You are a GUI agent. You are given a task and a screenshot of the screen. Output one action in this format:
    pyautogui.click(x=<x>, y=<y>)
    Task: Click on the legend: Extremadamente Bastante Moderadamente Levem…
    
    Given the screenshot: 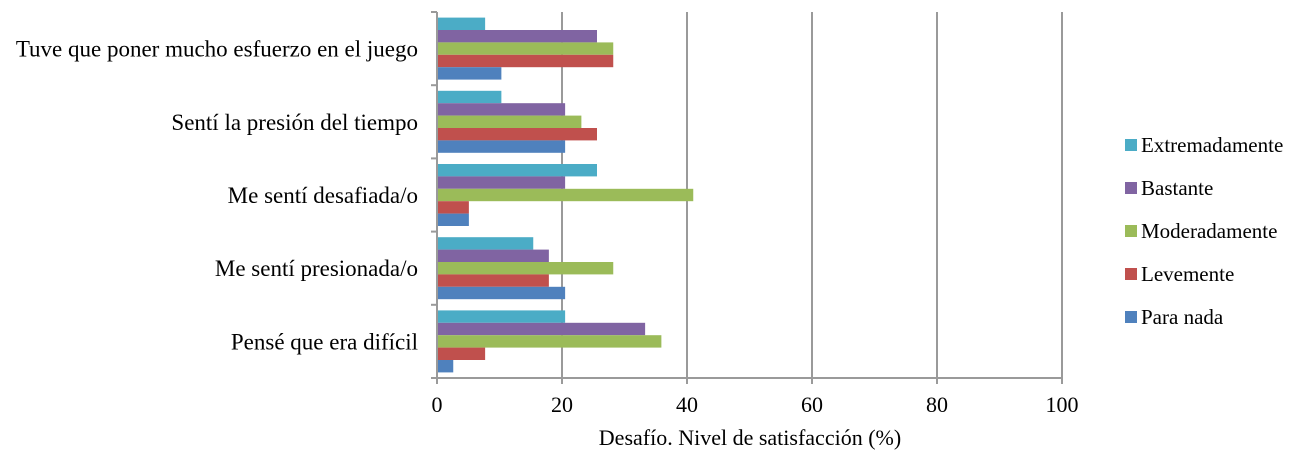 What is the action you would take?
    pyautogui.click(x=1204, y=231)
    